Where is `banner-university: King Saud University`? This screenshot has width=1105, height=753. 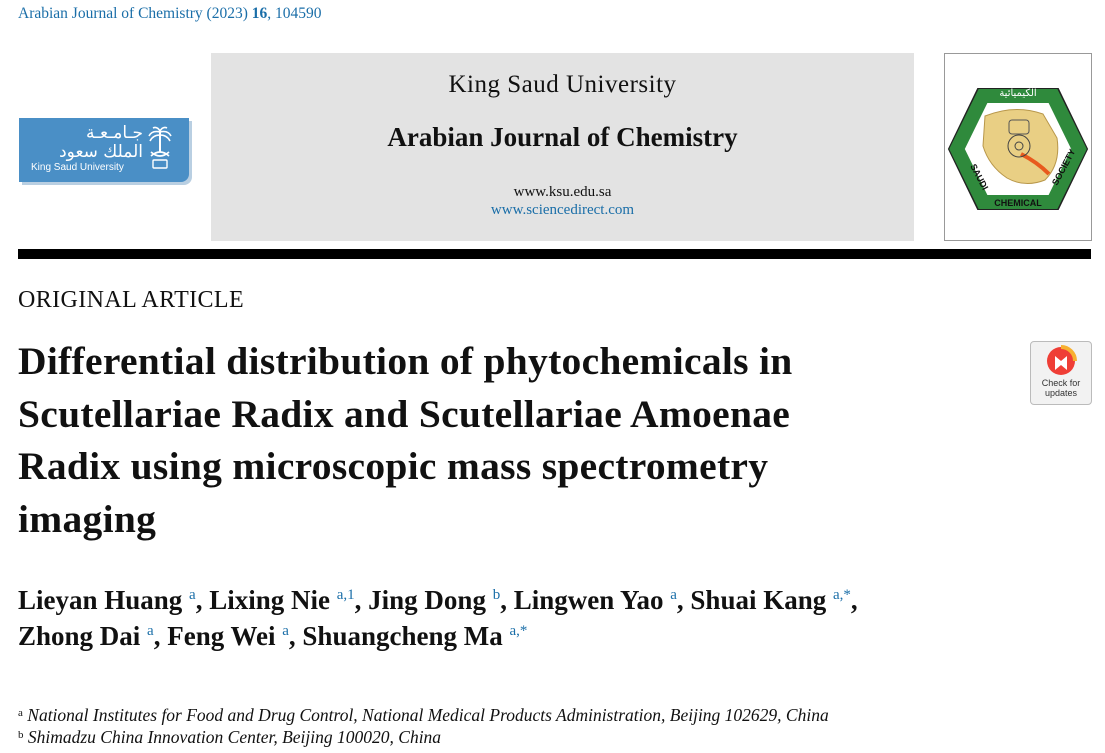 banner-university: King Saud University is located at coordinates (562, 84).